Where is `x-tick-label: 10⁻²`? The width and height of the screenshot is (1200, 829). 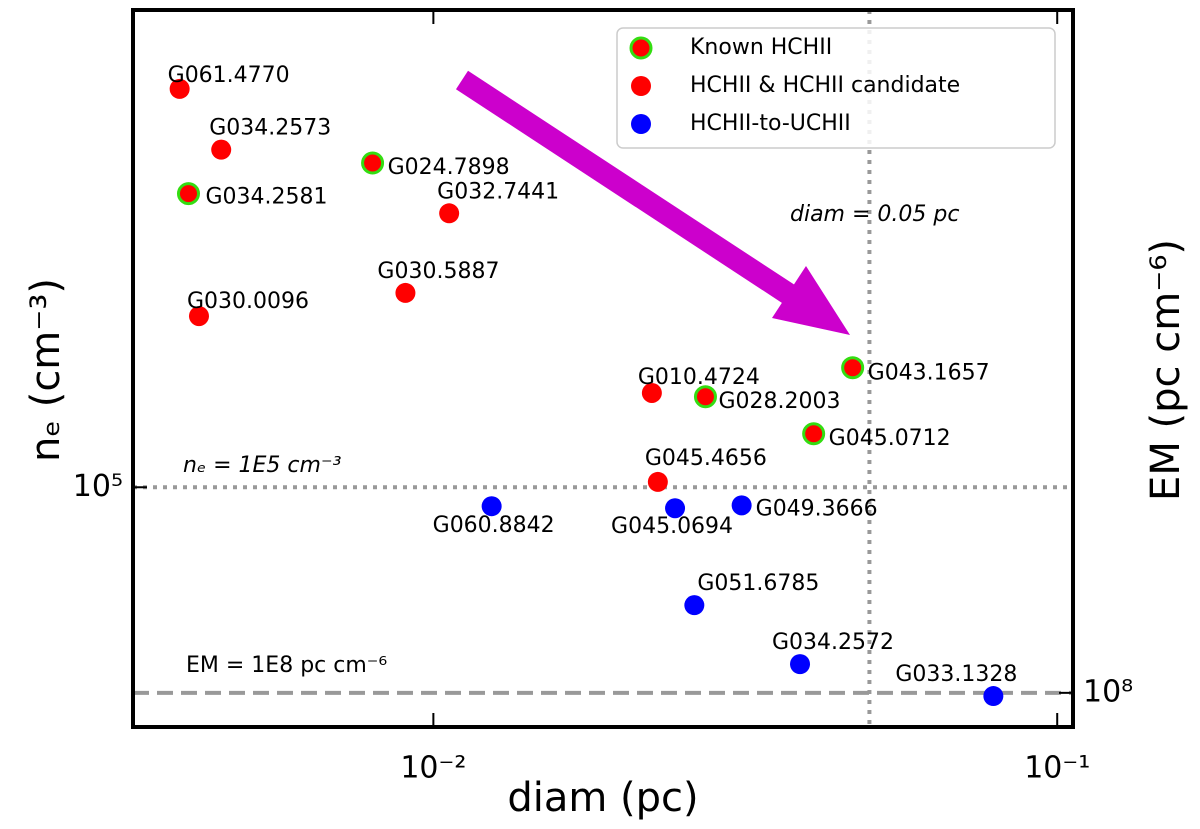
x-tick-label: 10⁻² is located at coordinates (433, 768).